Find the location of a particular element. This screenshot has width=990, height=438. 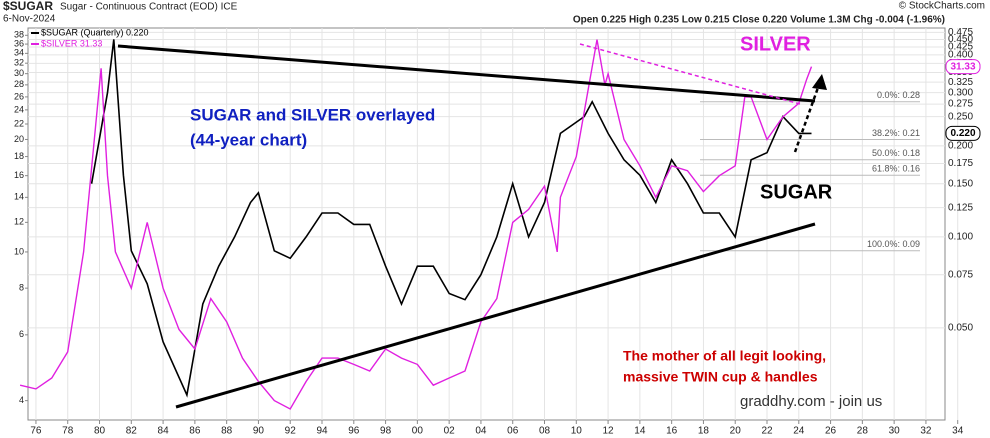

annotation: (44-year chart) is located at coordinates (248, 139).